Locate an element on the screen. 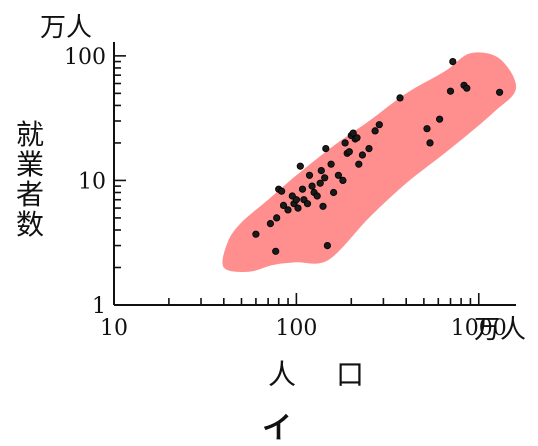 This screenshot has width=538, height=446. x-tick-label-1000: 1000 is located at coordinates (479, 328).